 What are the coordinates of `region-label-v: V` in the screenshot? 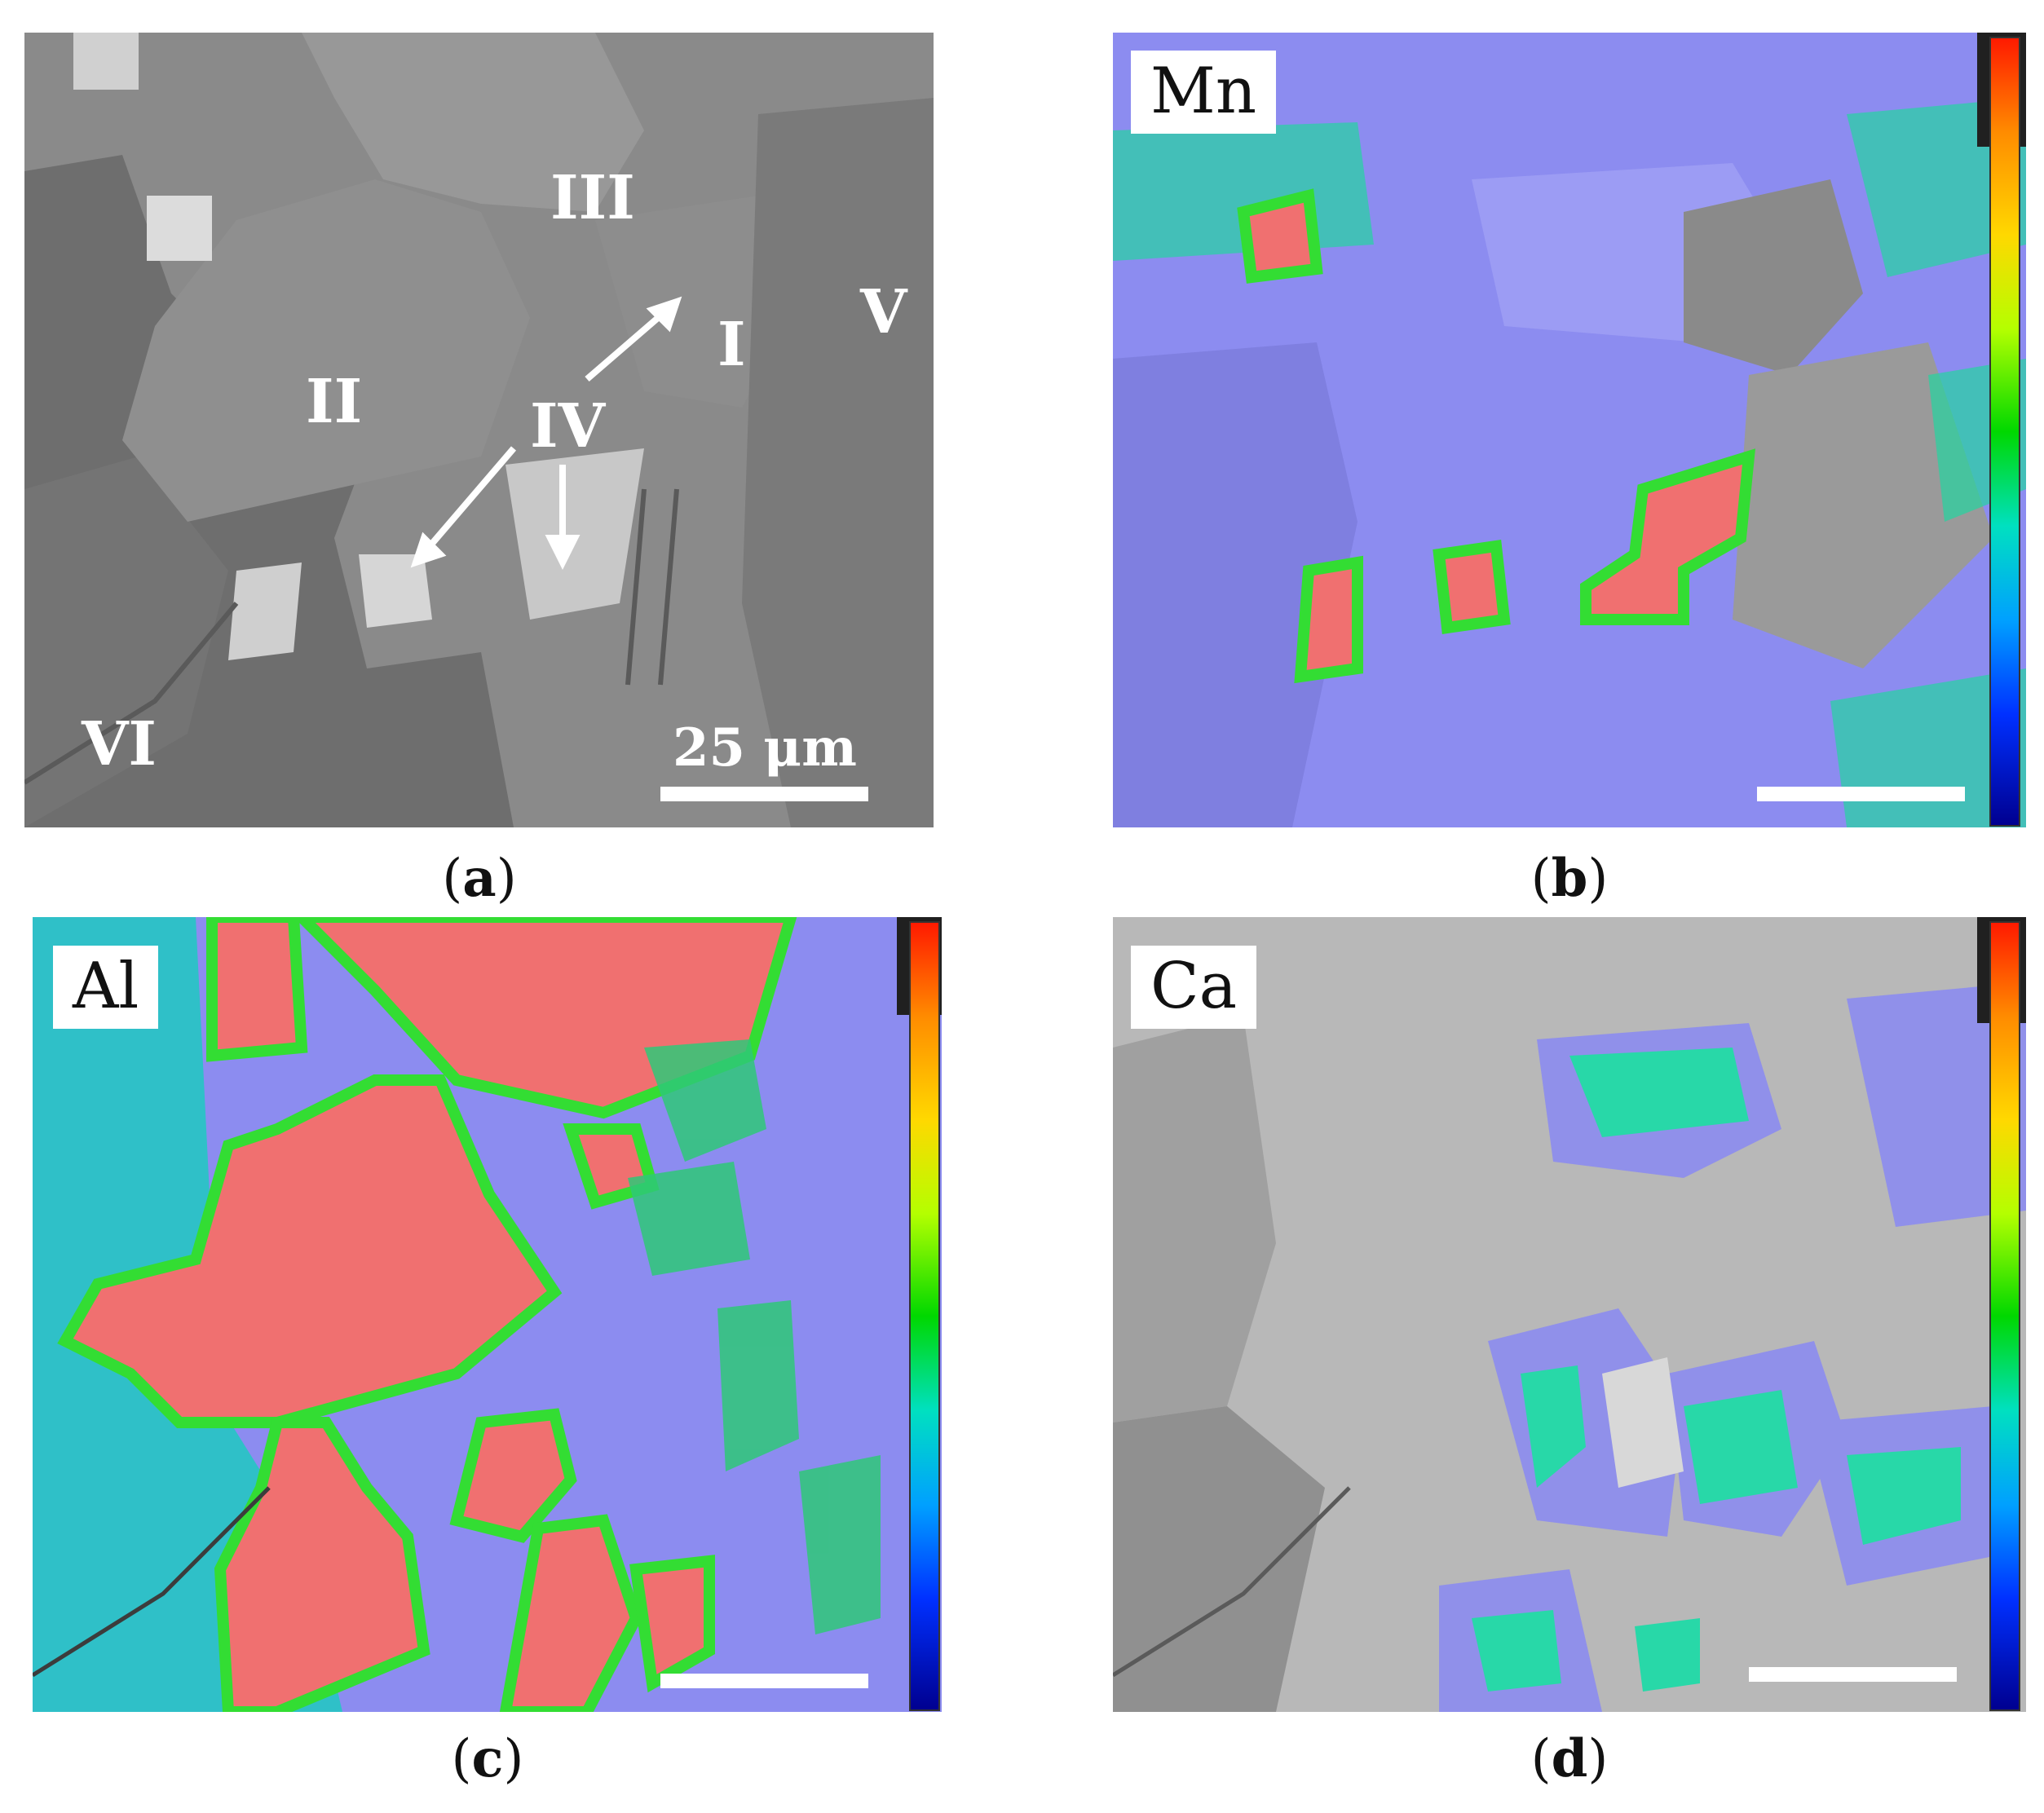 It's located at (883, 312).